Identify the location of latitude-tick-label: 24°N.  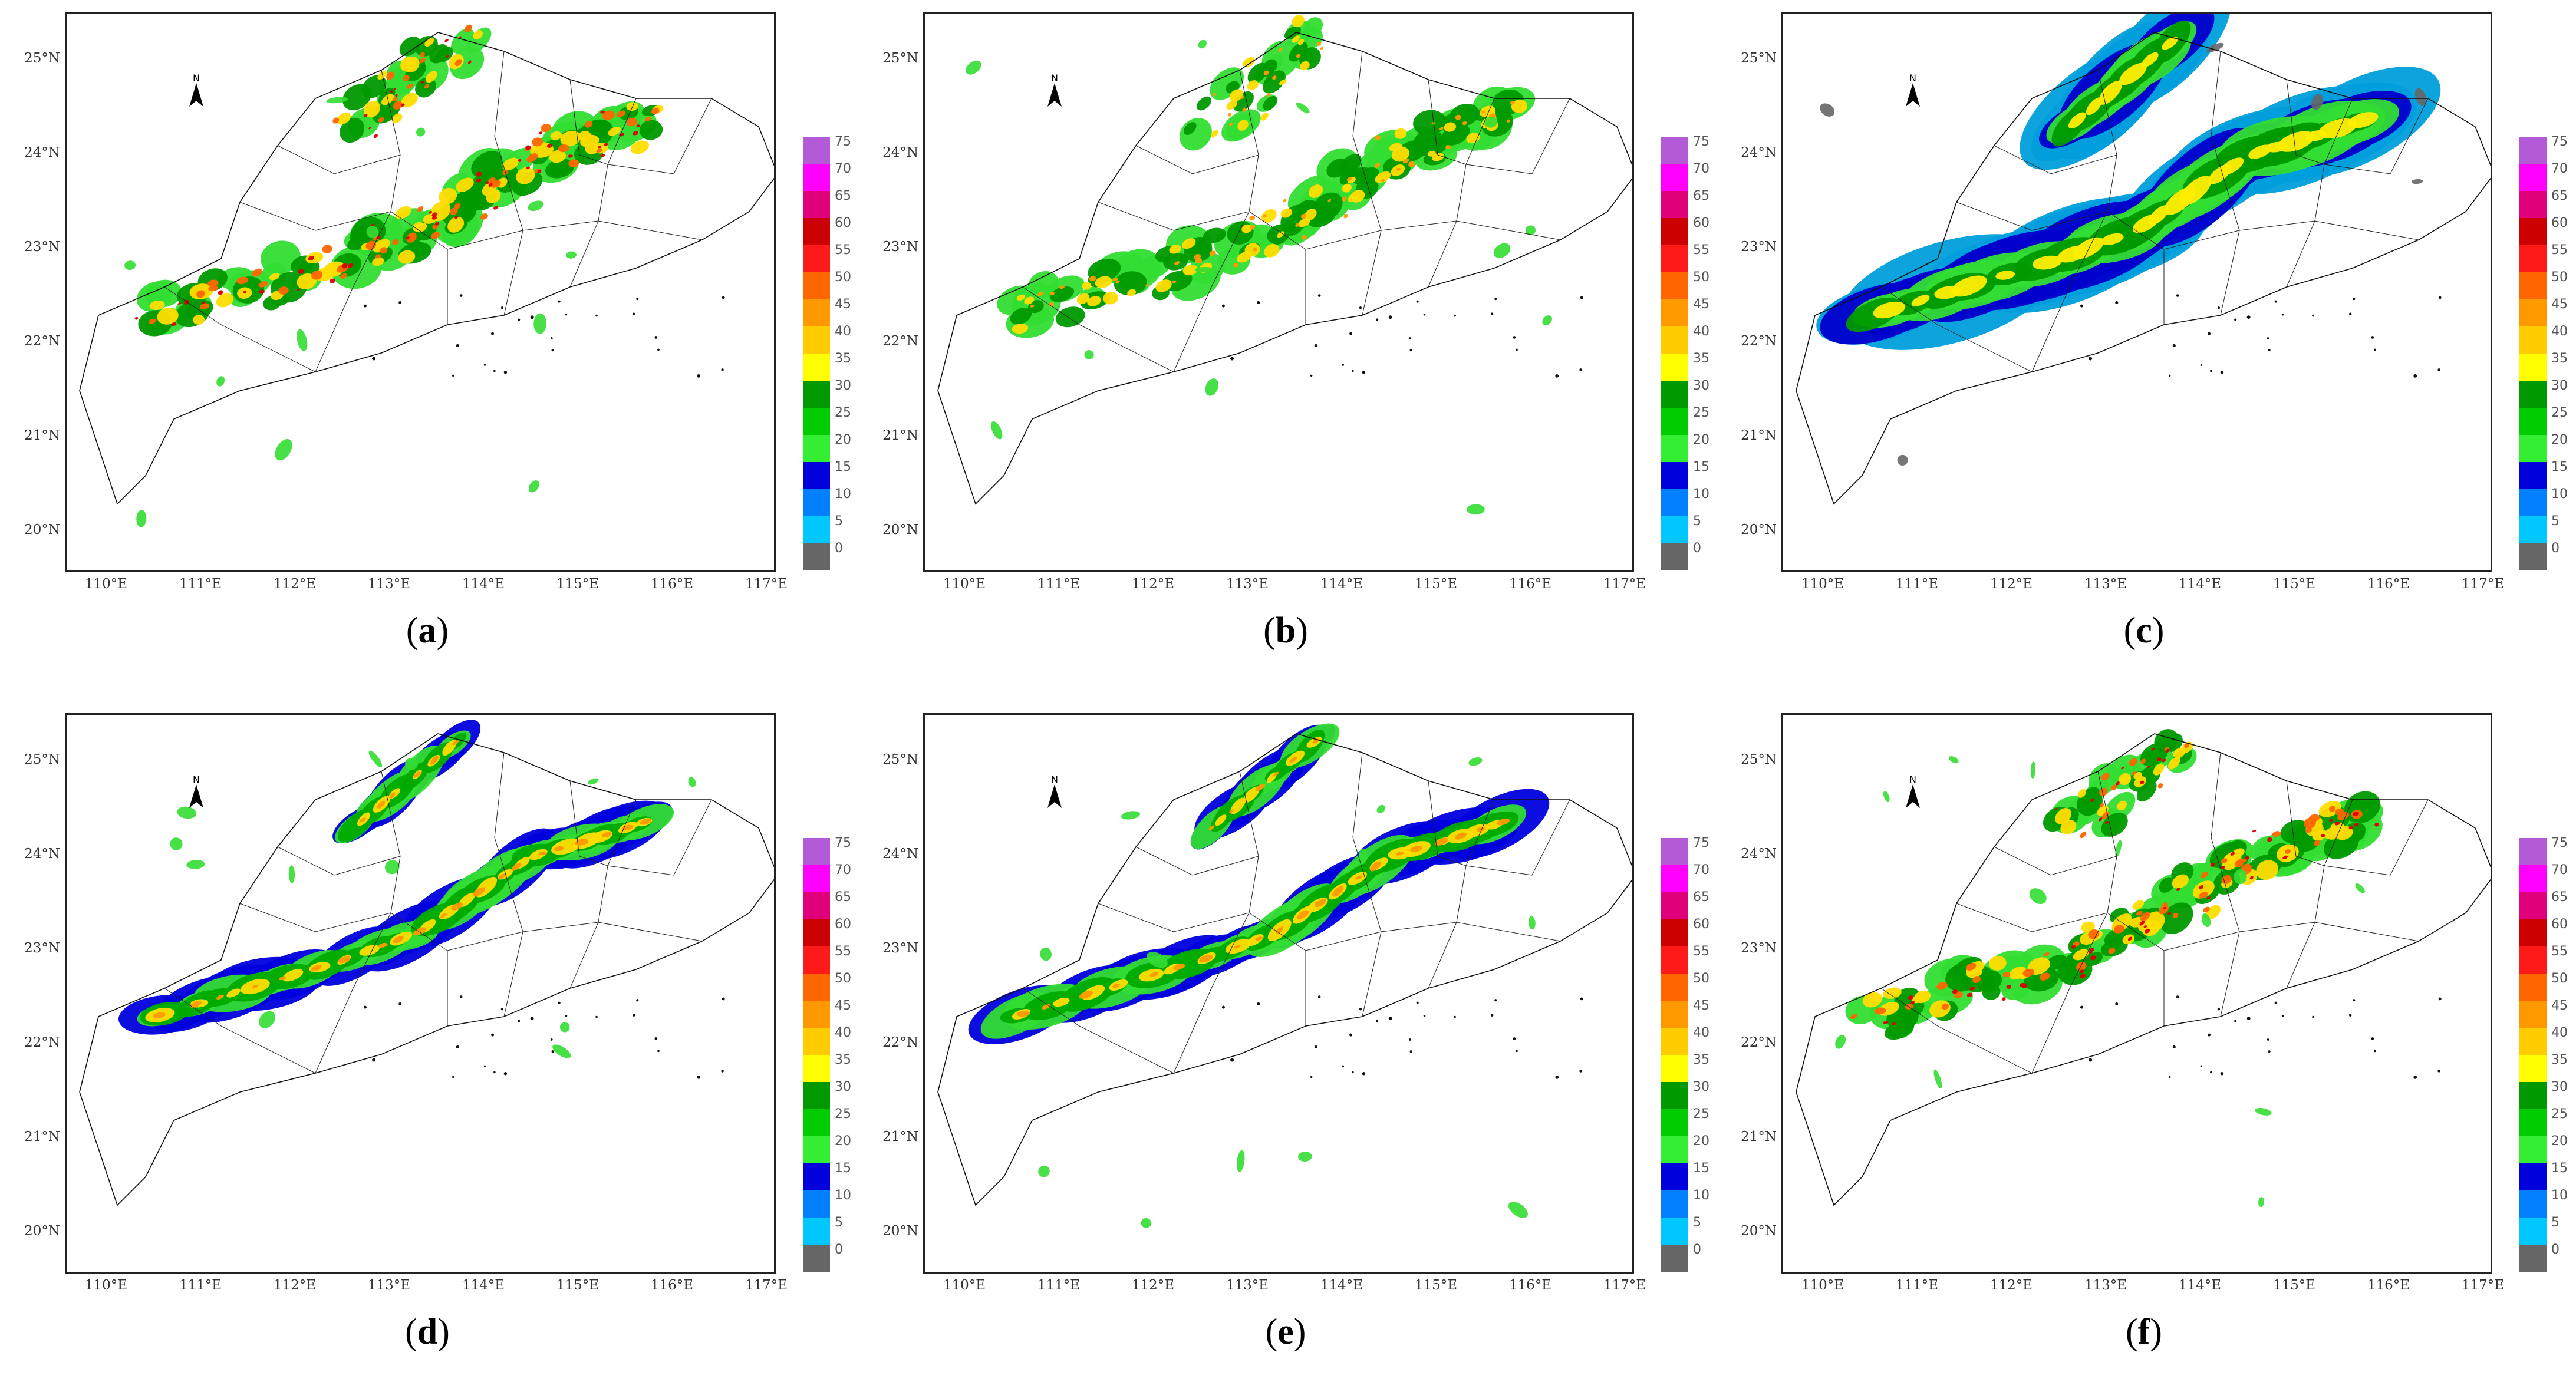
(900, 152).